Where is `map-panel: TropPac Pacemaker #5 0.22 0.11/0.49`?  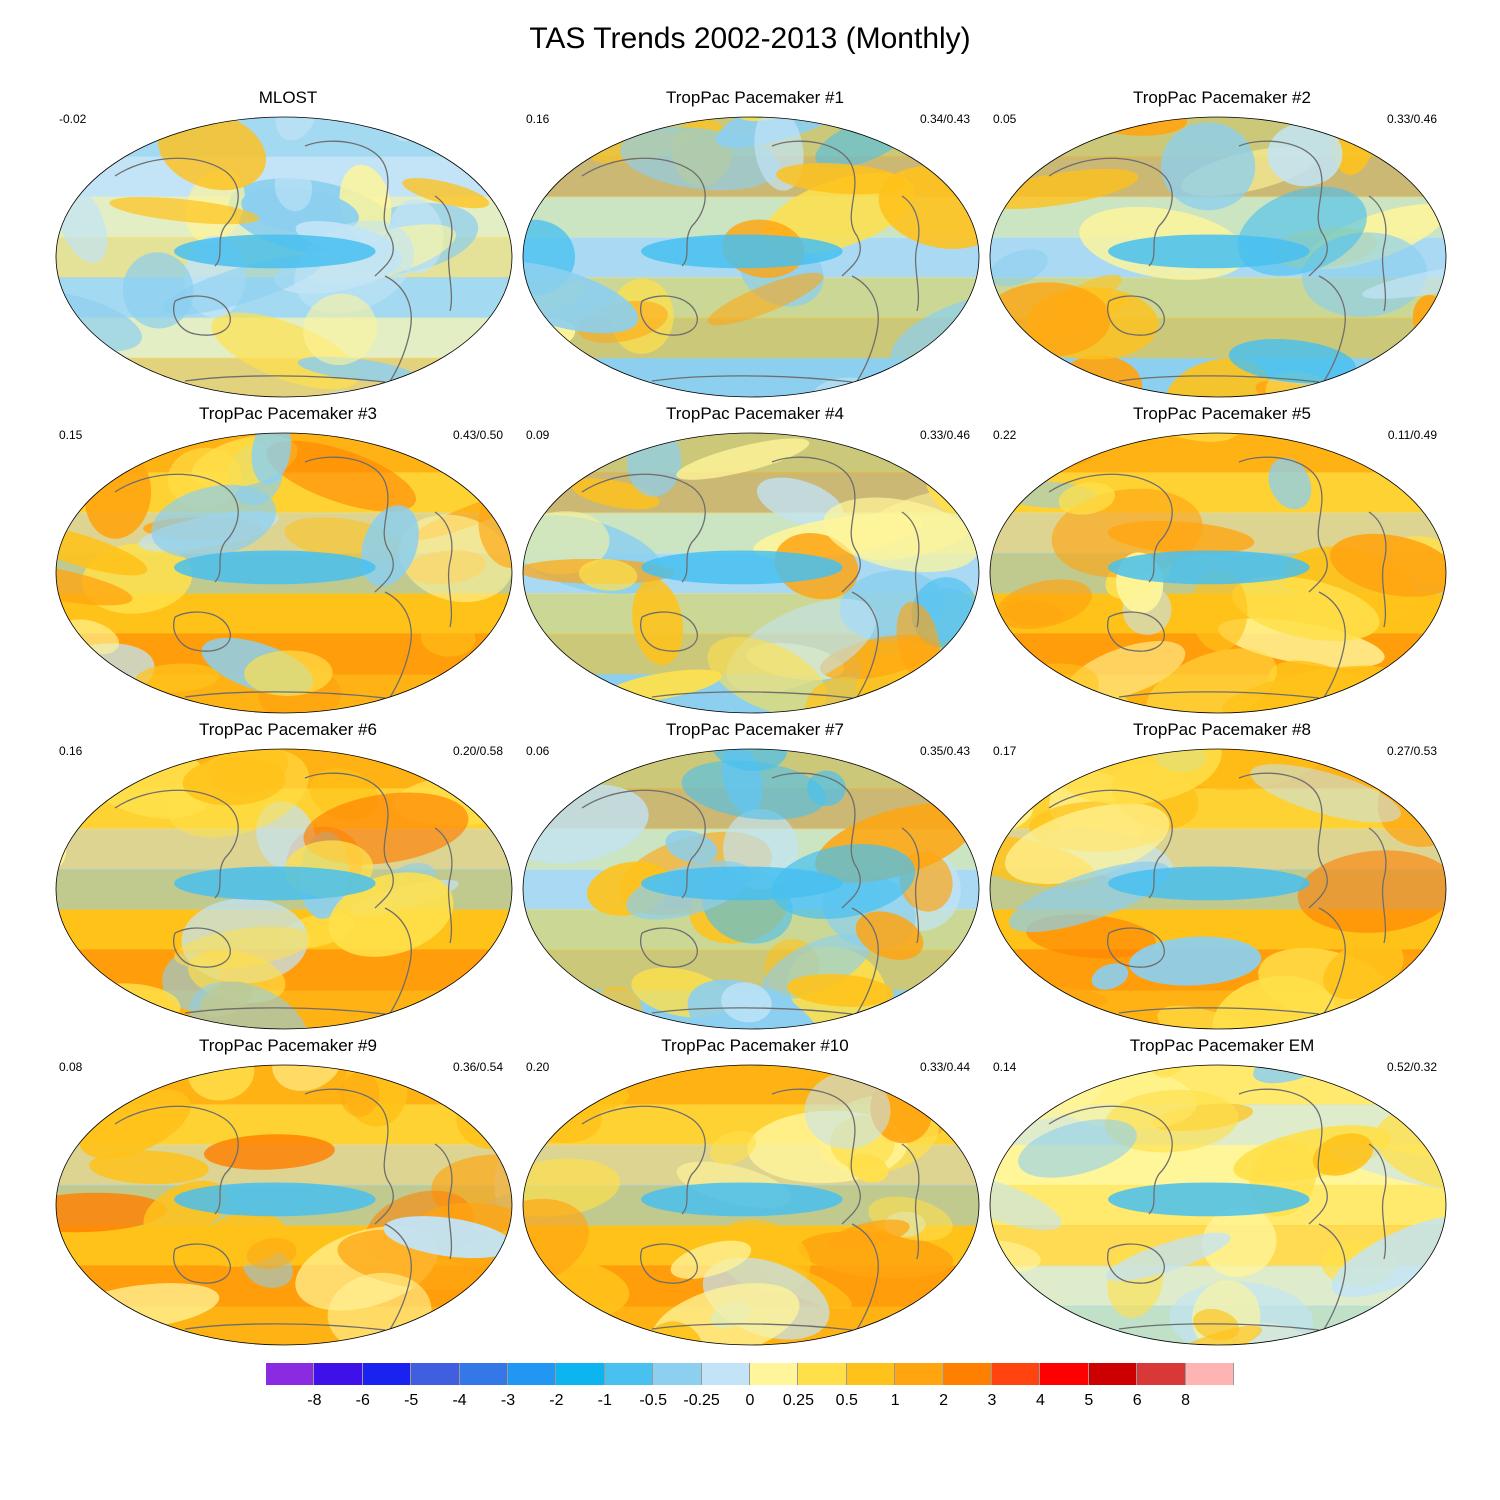
map-panel: TropPac Pacemaker #5 0.22 0.11/0.49 is located at coordinates (1222, 563).